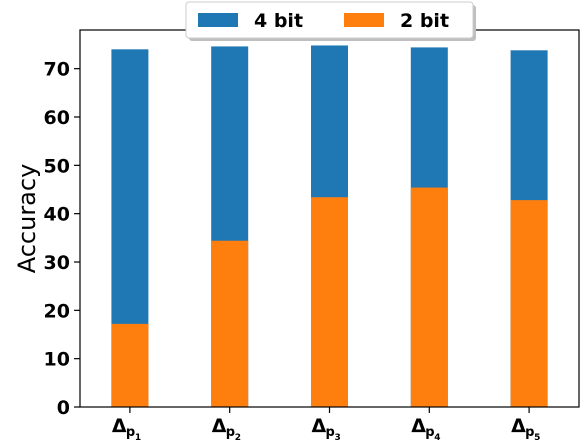 The image size is (586, 446). What do you see at coordinates (57, 311) in the screenshot?
I see `y-tick-label: 20` at bounding box center [57, 311].